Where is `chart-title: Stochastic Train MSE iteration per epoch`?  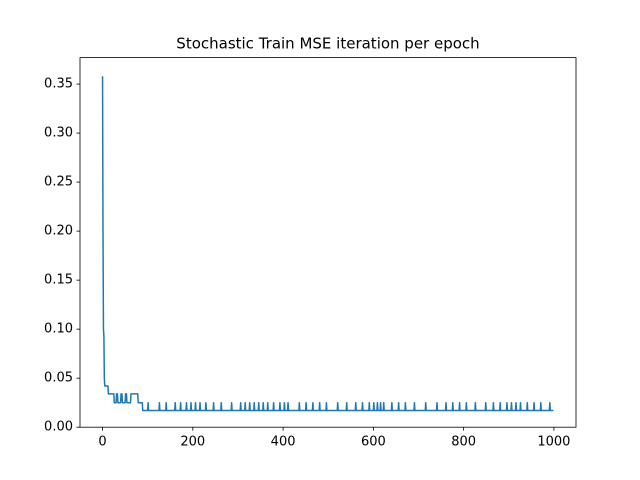
chart-title: Stochastic Train MSE iteration per epoch is located at coordinates (327, 44).